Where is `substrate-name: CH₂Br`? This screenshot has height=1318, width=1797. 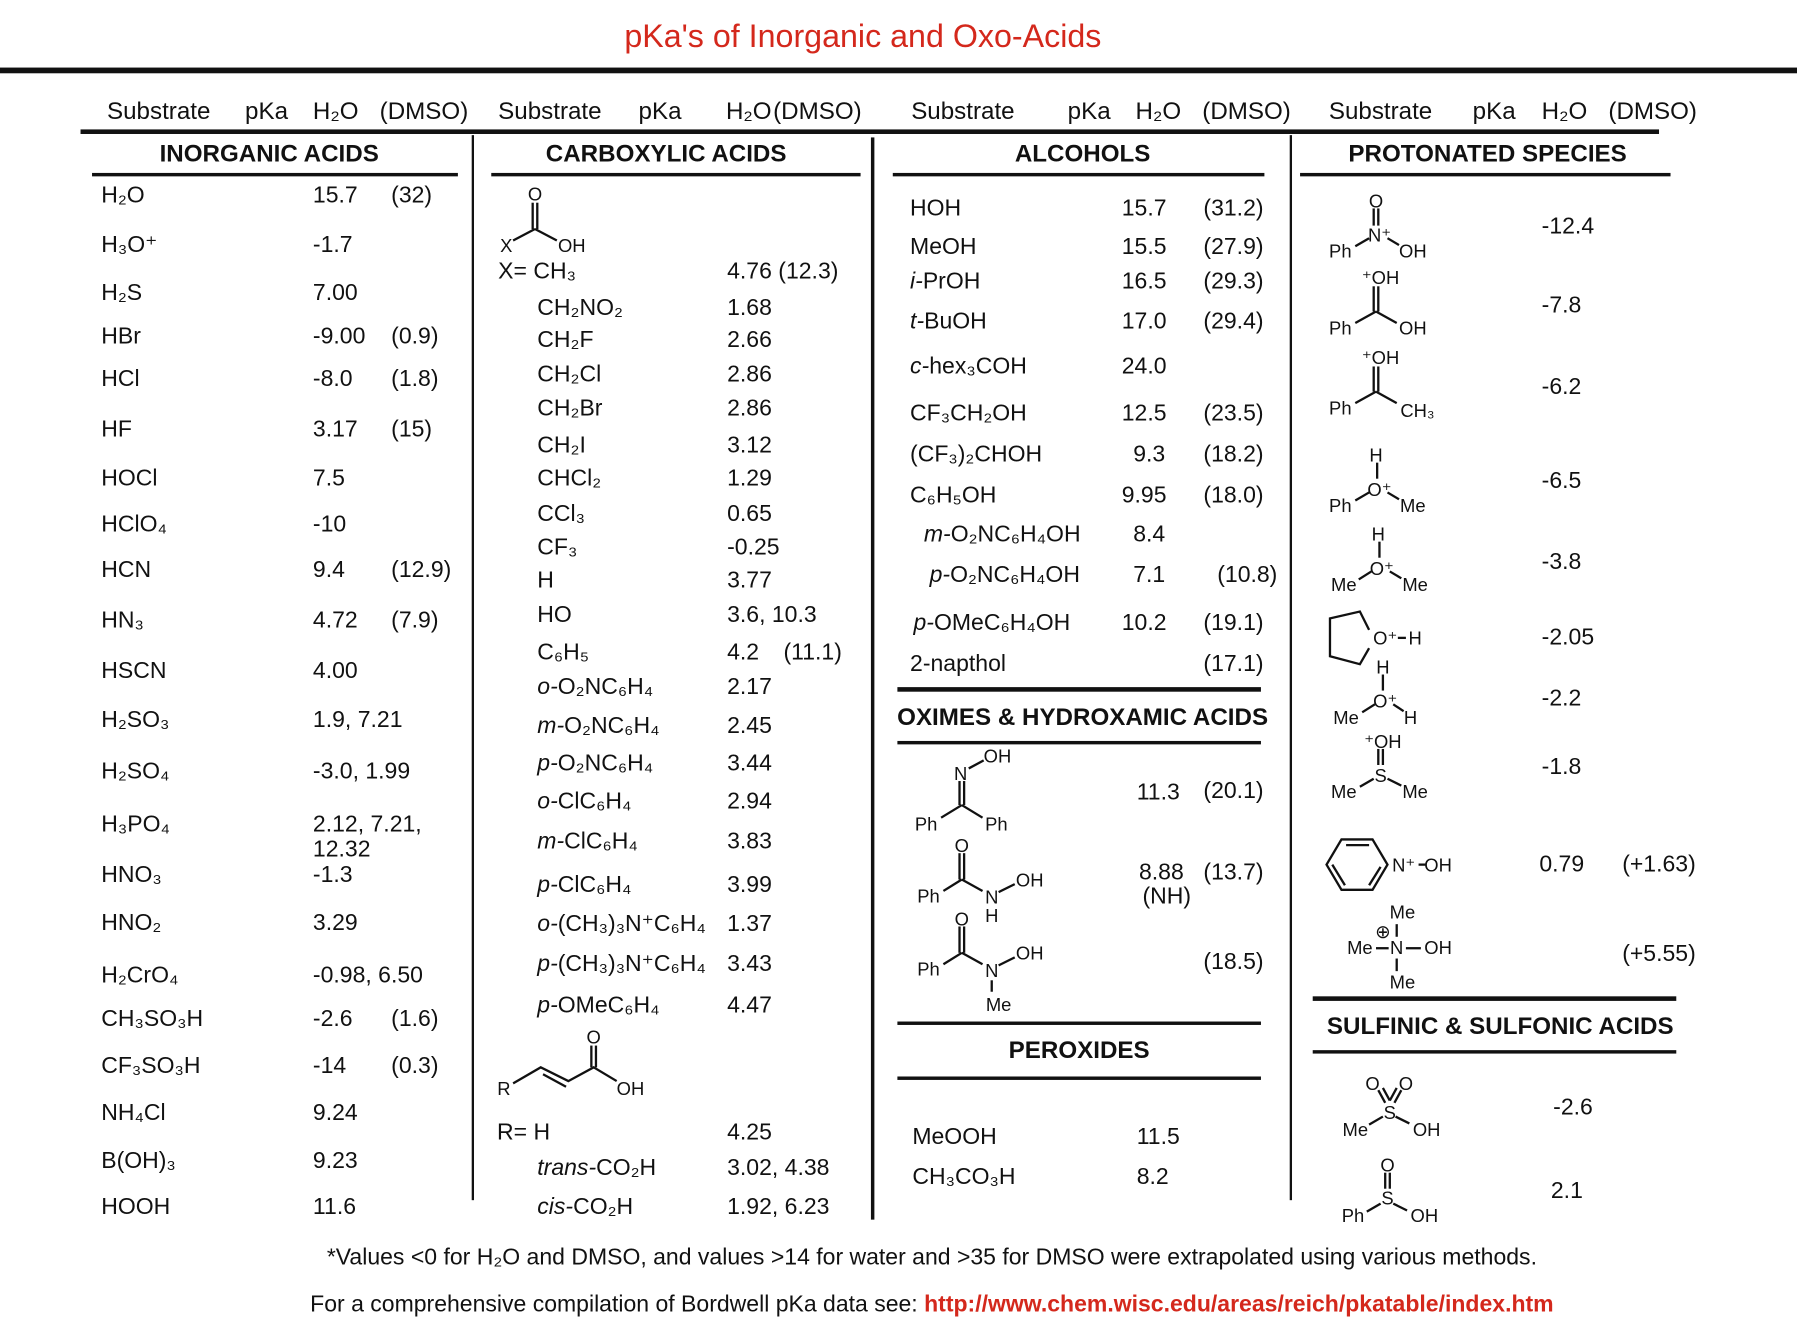 substrate-name: CH₂Br is located at coordinates (569, 408).